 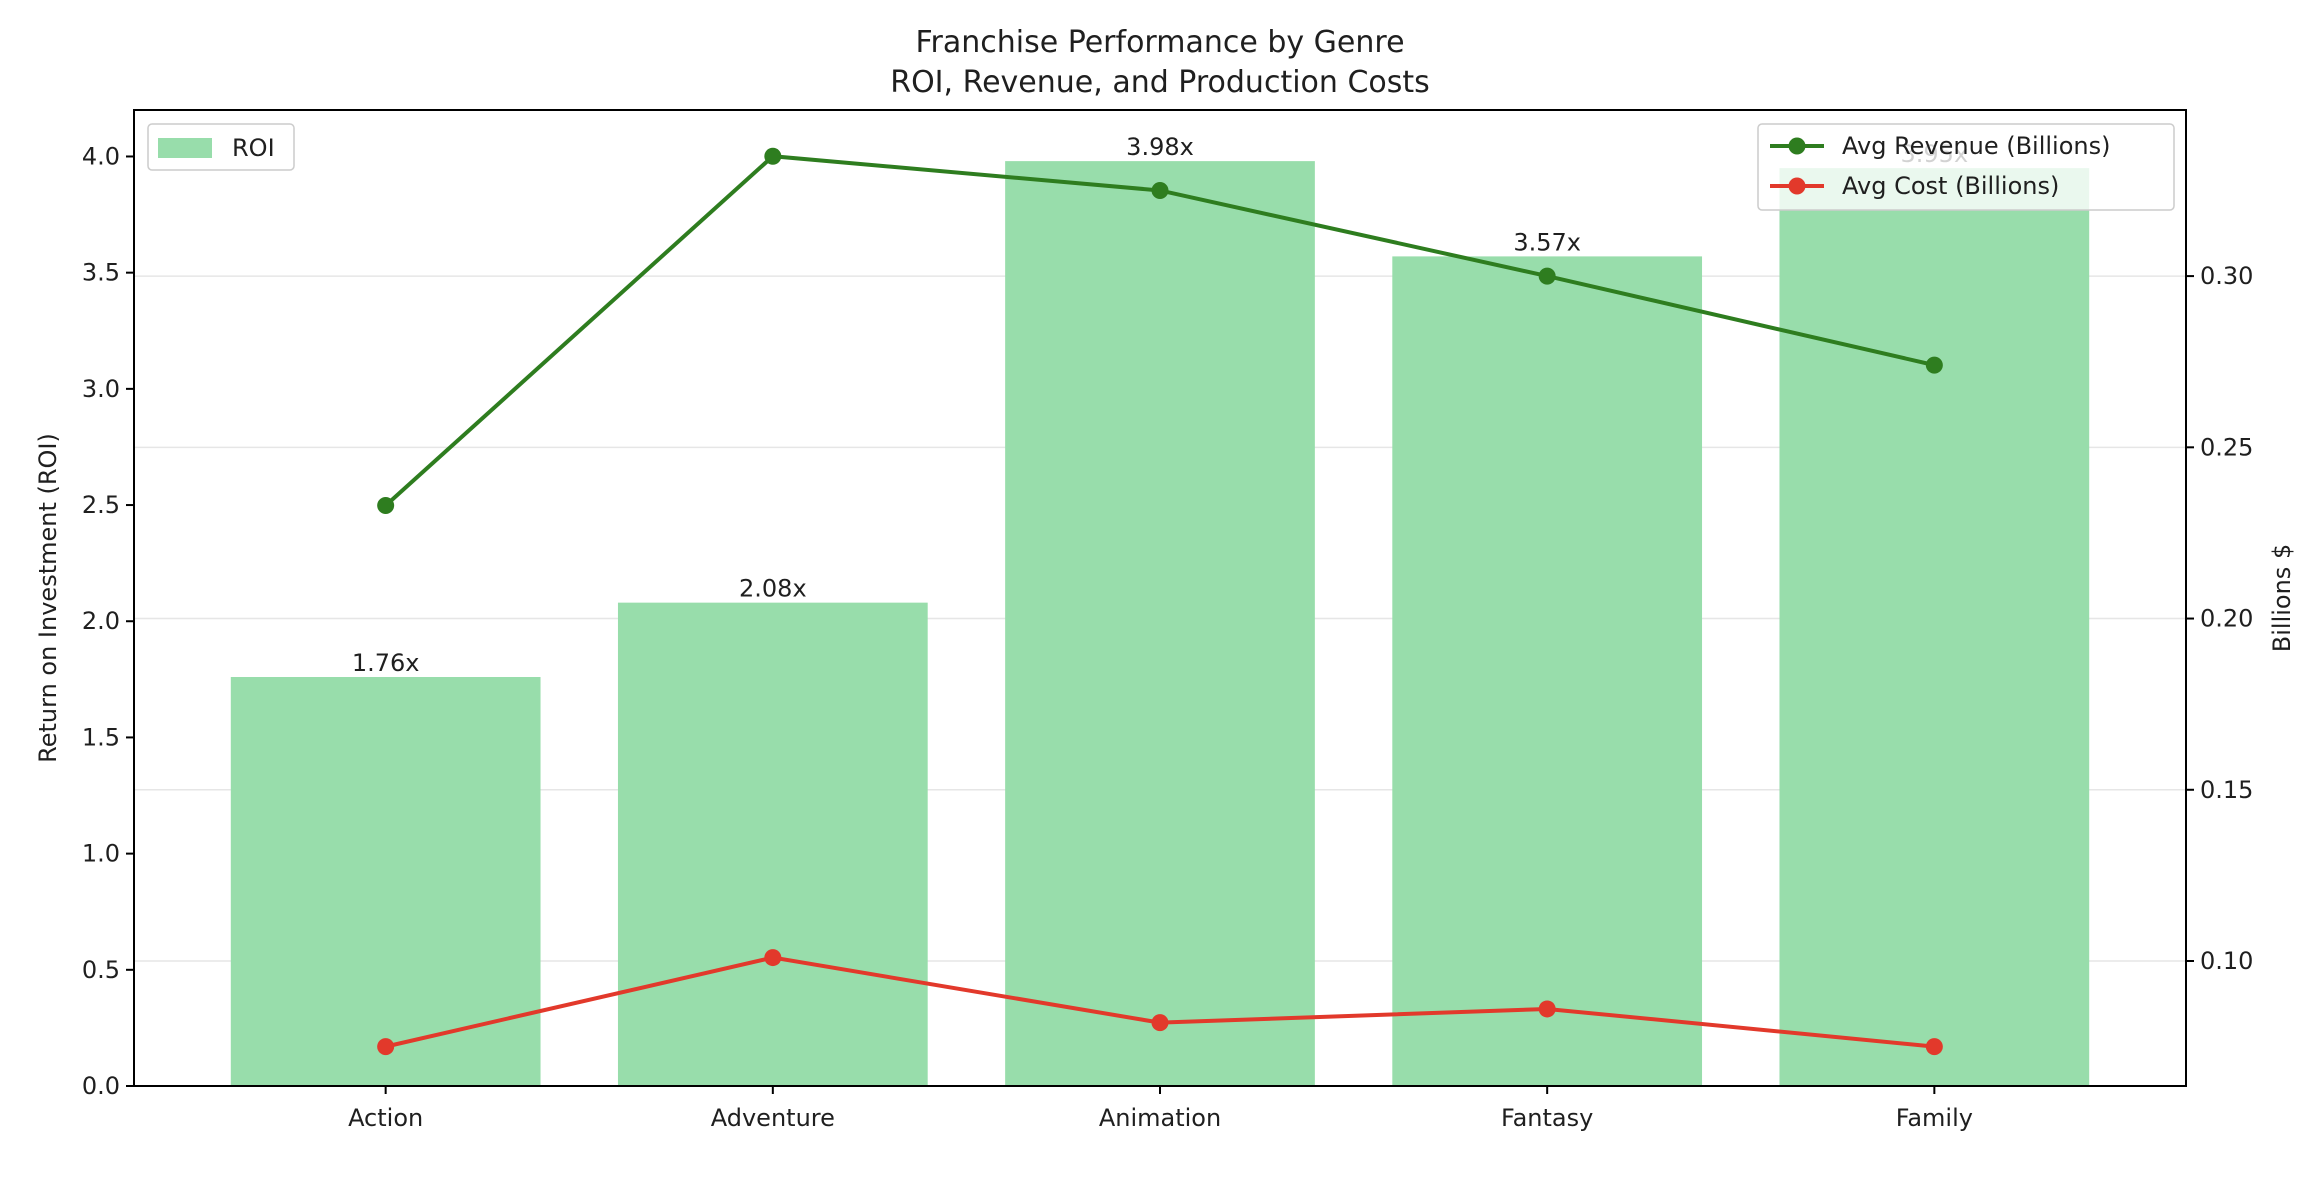 I want to click on revenue-legend-label: Avg Revenue (Billions), so click(x=1976, y=146).